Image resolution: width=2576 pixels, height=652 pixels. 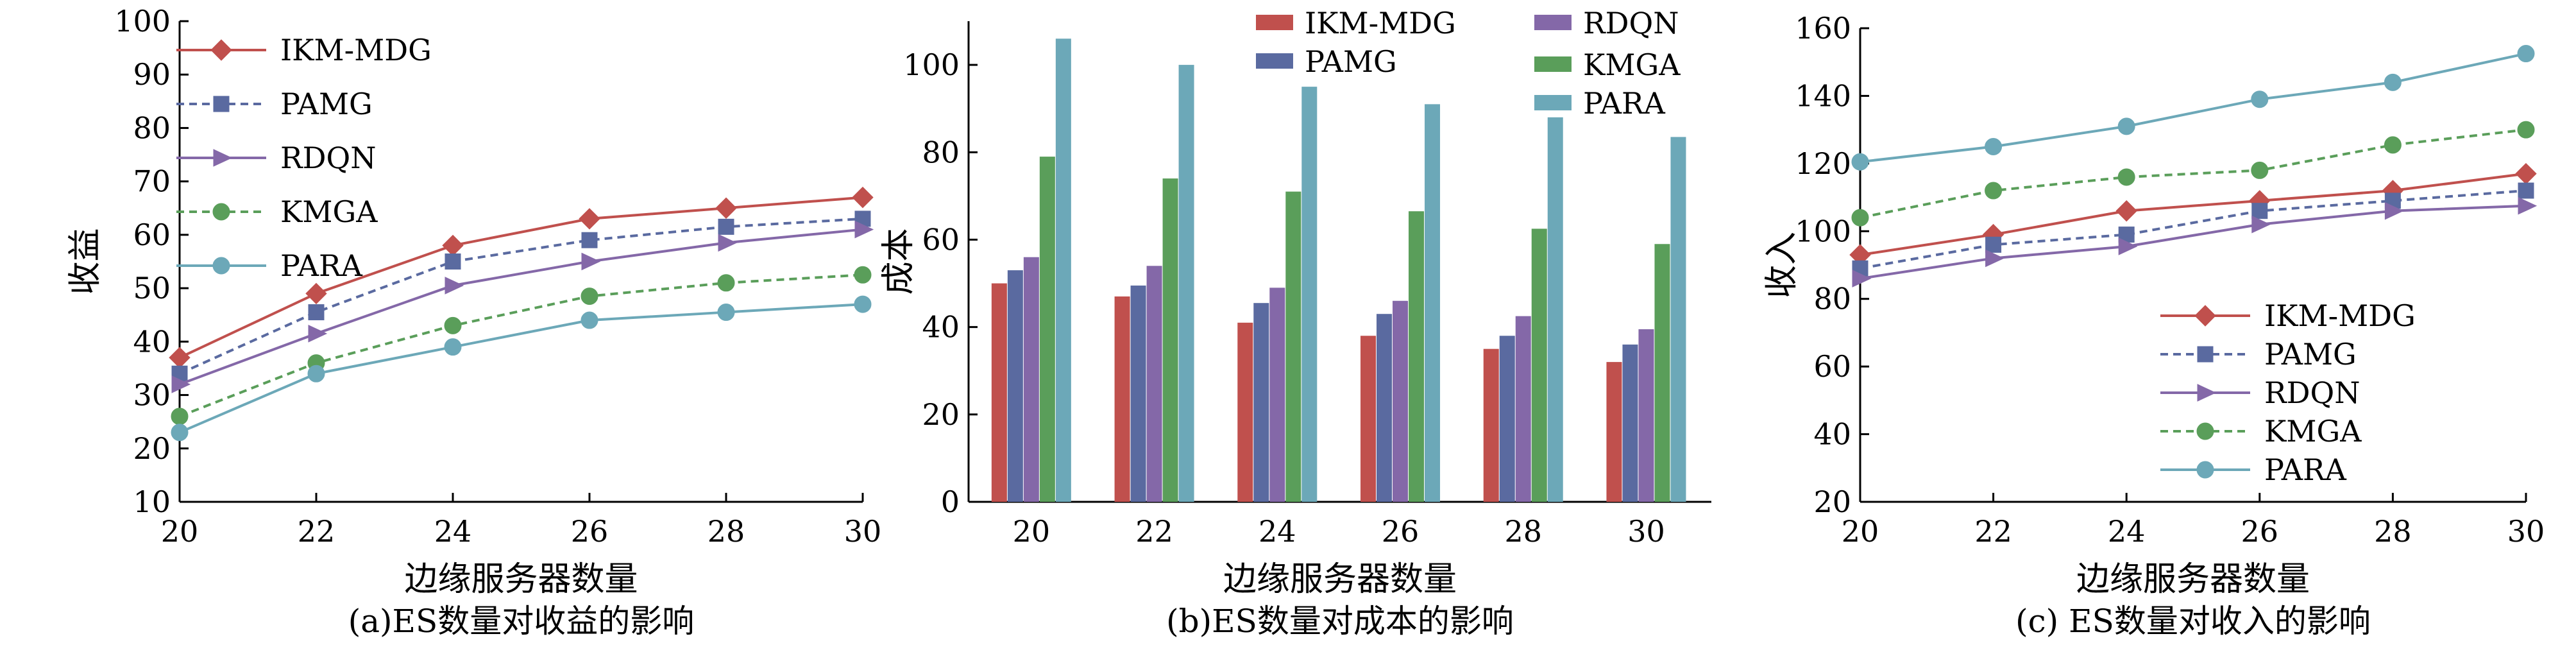 I want to click on x-tick-label: 30, so click(x=2526, y=531).